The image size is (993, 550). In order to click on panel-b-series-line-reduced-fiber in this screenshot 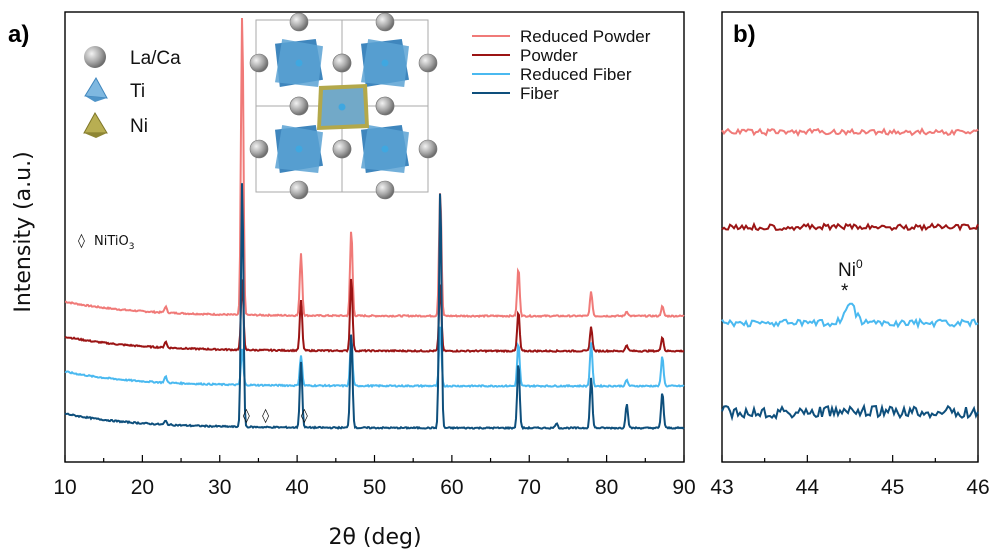, I will do `click(850, 316)`.